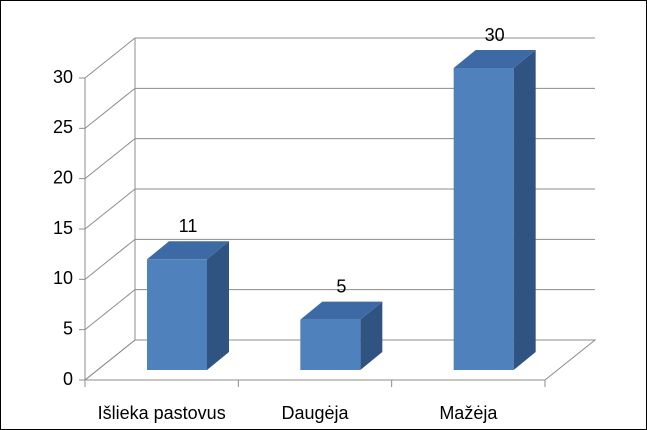 This screenshot has height=430, width=647. Describe the element at coordinates (162, 413) in the screenshot. I see `x-tick-label: Išlieka pastovus` at that location.